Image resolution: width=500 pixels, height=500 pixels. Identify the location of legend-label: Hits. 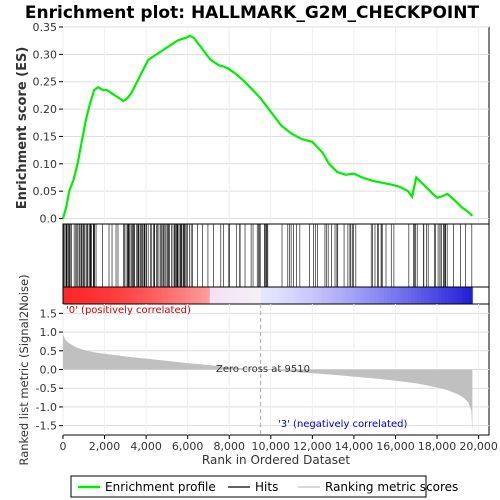
(266, 487).